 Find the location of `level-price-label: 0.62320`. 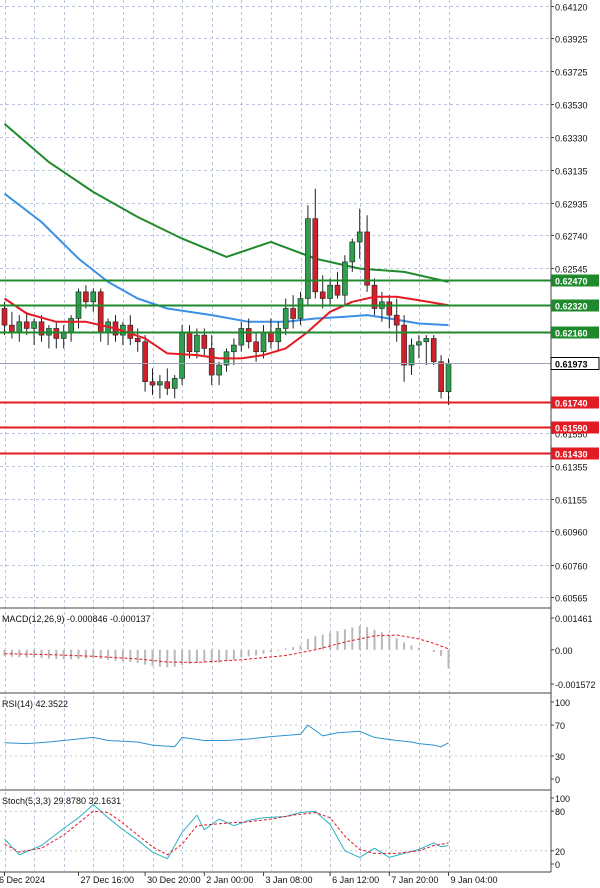

level-price-label: 0.62320 is located at coordinates (571, 307).